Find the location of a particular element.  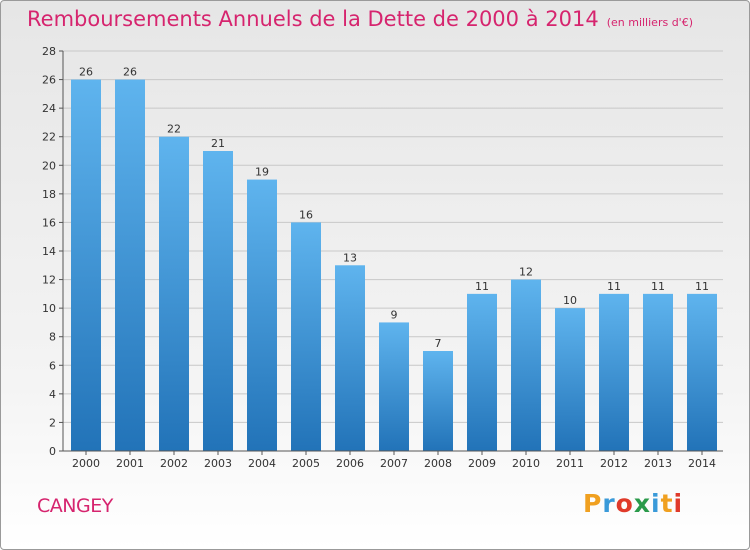

x-tick-label: 2010 is located at coordinates (526, 463).